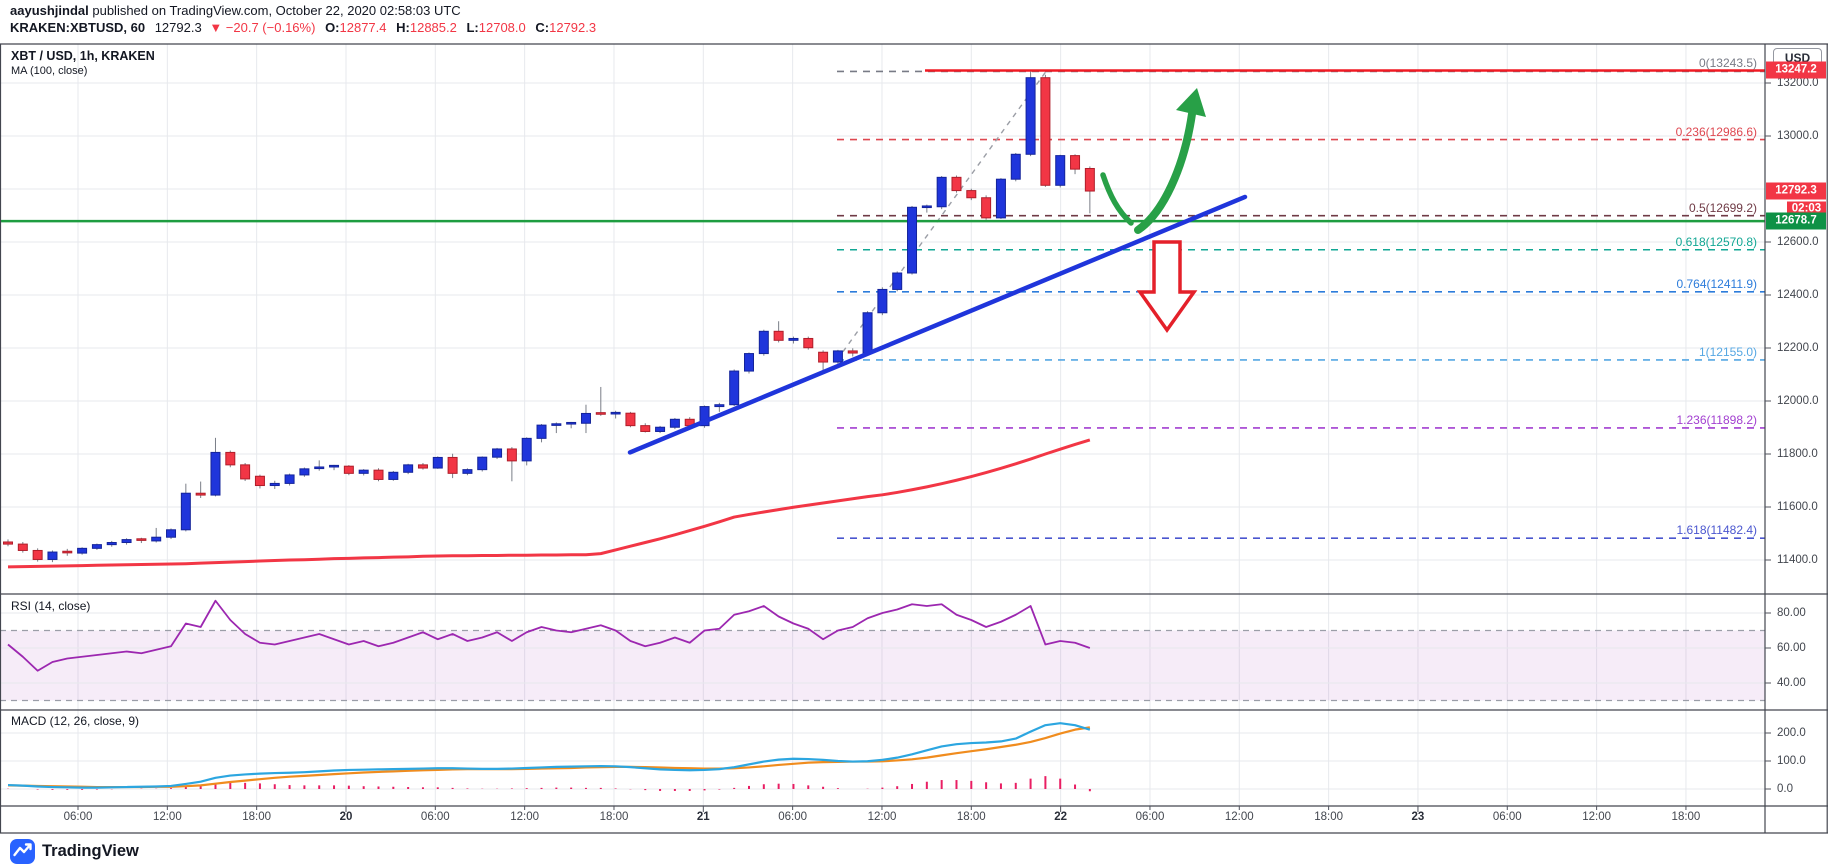  I want to click on high-label: H:, so click(403, 27).